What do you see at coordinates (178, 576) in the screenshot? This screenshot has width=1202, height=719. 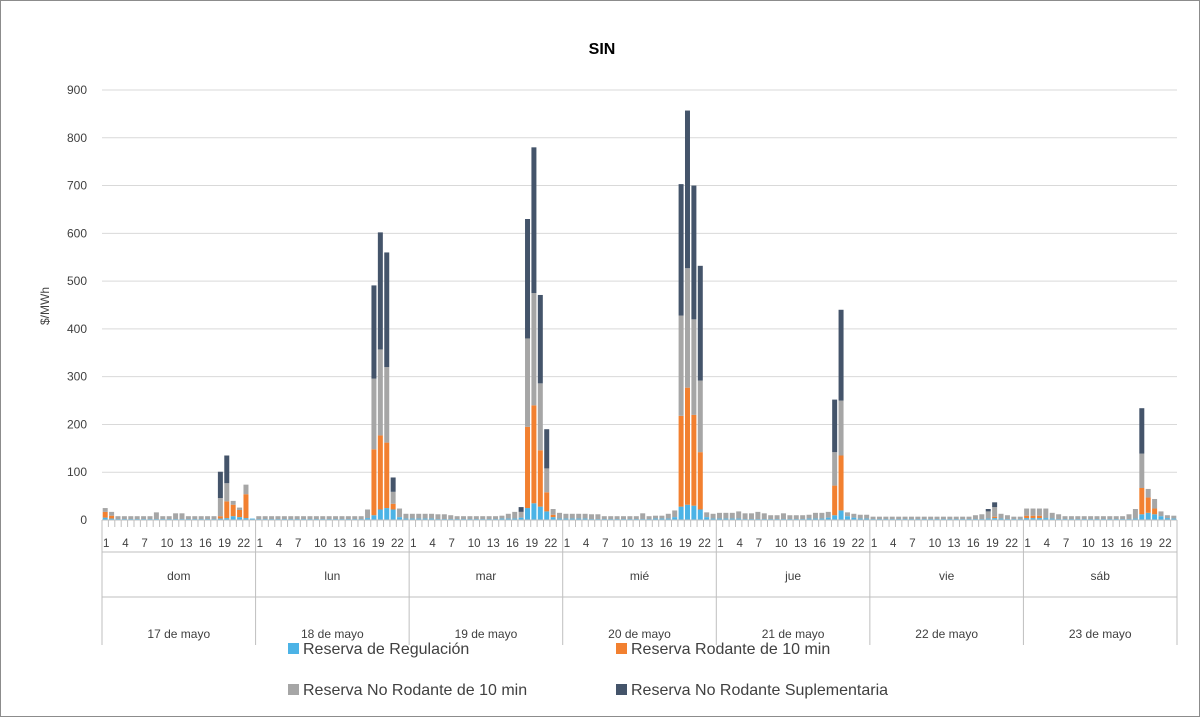 I see `x-weekday-label: dom` at bounding box center [178, 576].